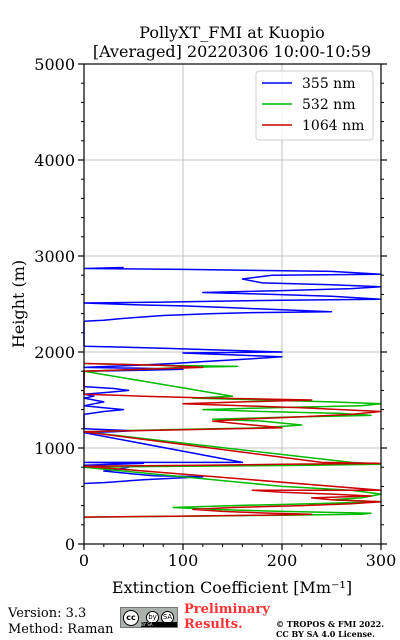 The image size is (400, 640). I want to click on legend-frame, so click(314, 105).